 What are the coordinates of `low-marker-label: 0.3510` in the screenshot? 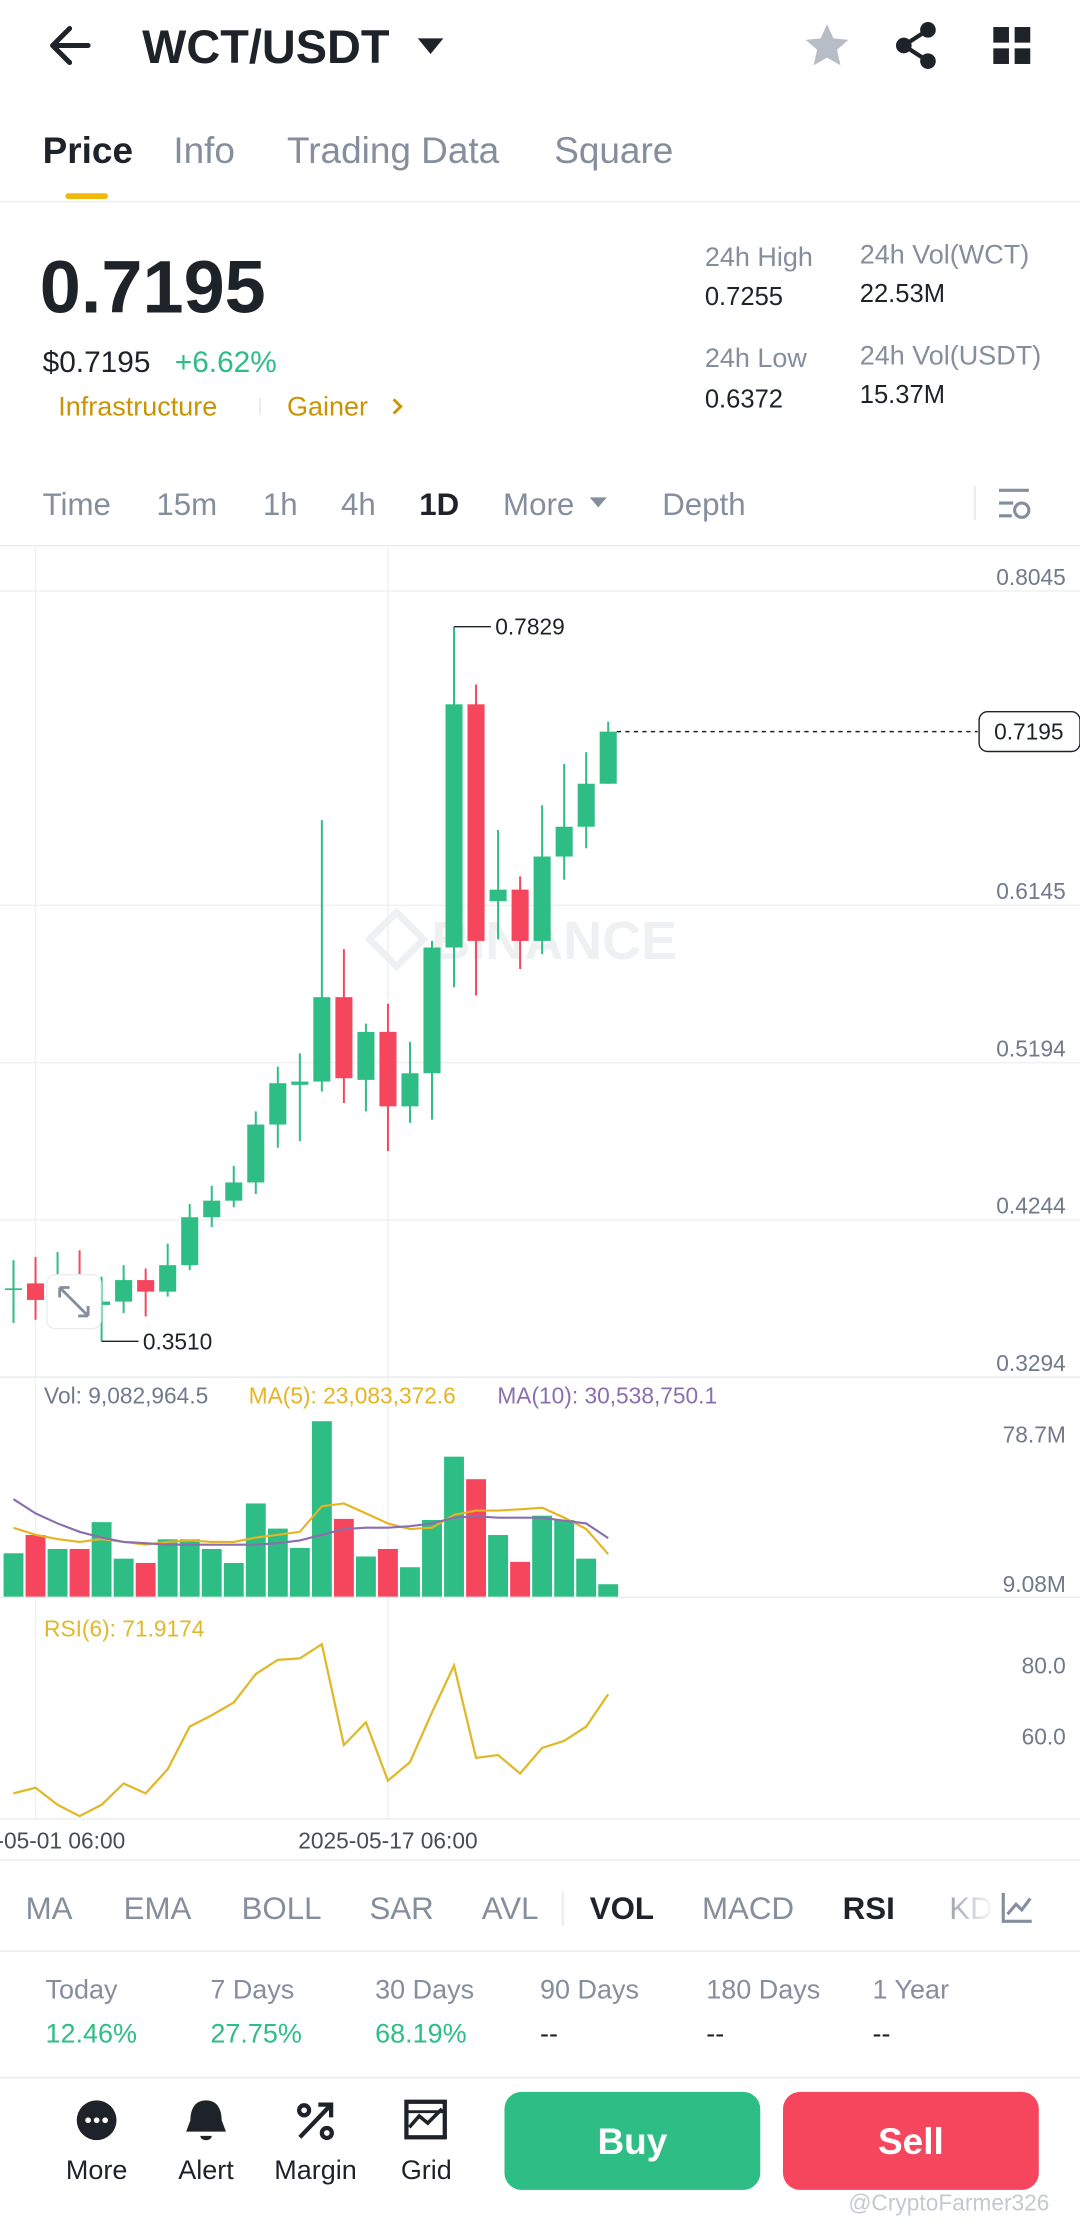 It's located at (178, 1341).